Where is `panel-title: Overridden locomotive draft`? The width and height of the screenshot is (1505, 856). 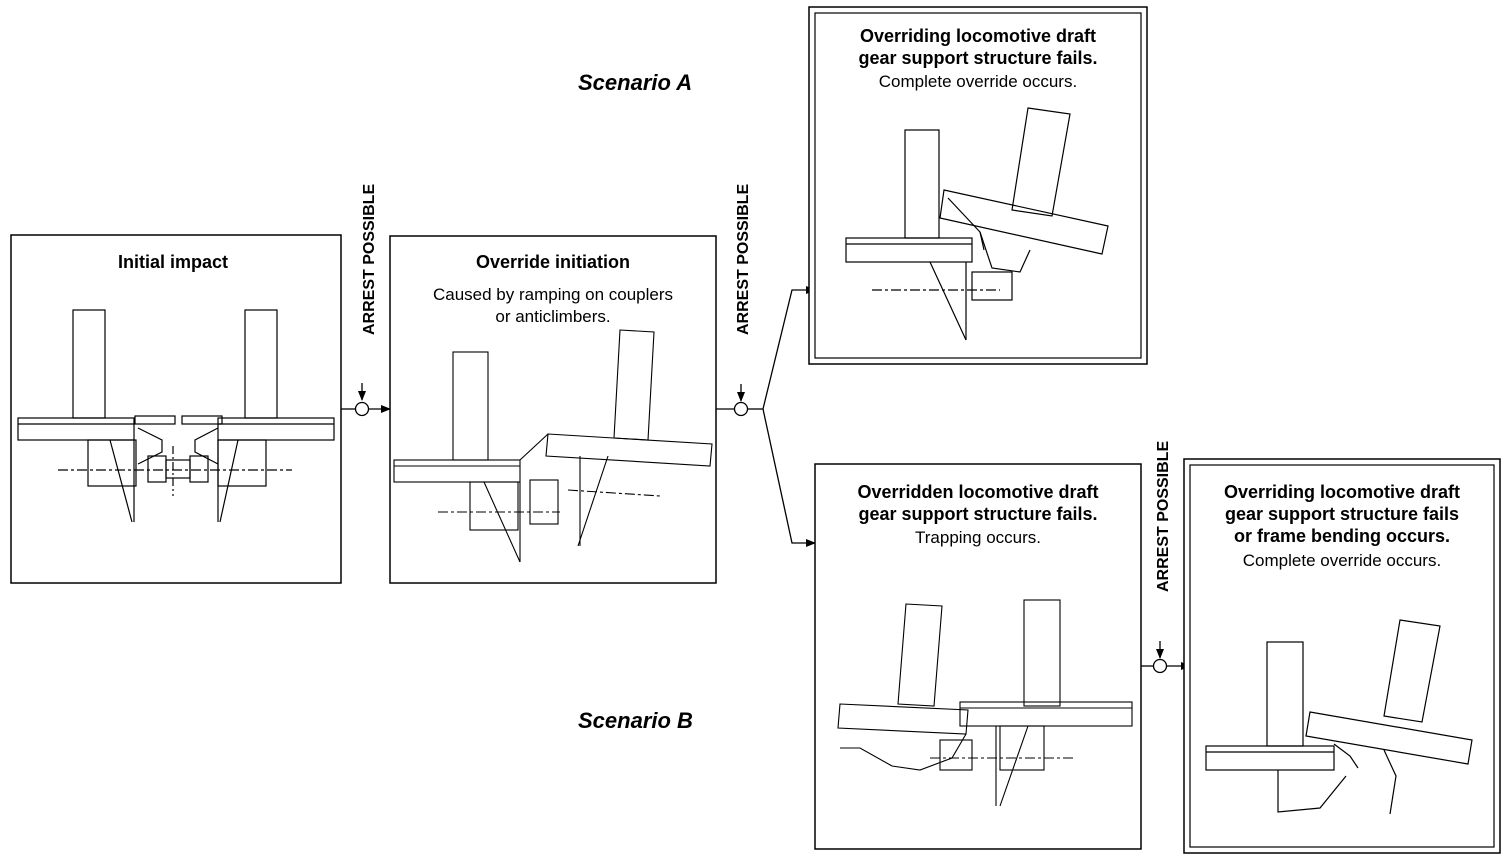
panel-title: Overridden locomotive draft is located at coordinates (977, 492).